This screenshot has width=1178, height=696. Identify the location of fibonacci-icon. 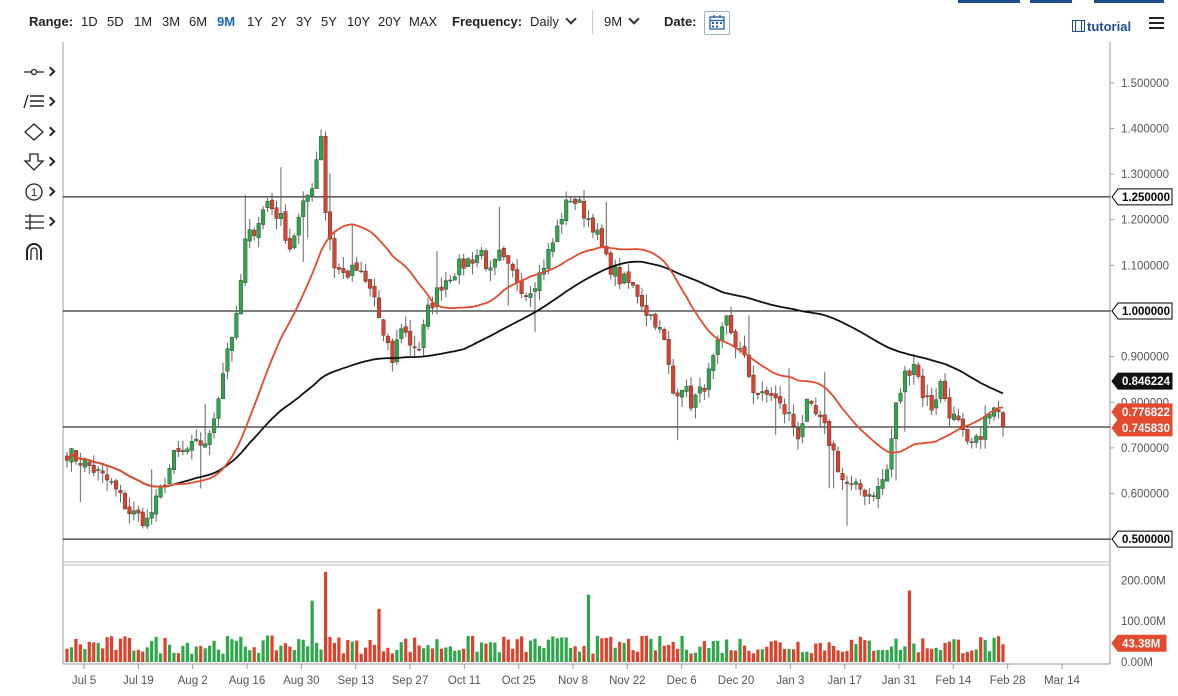
(34, 222).